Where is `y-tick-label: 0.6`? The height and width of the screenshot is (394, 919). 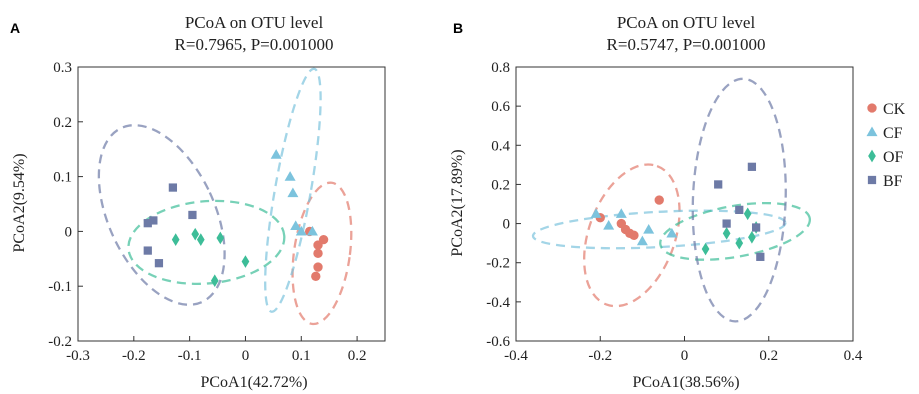 y-tick-label: 0.6 is located at coordinates (500, 107).